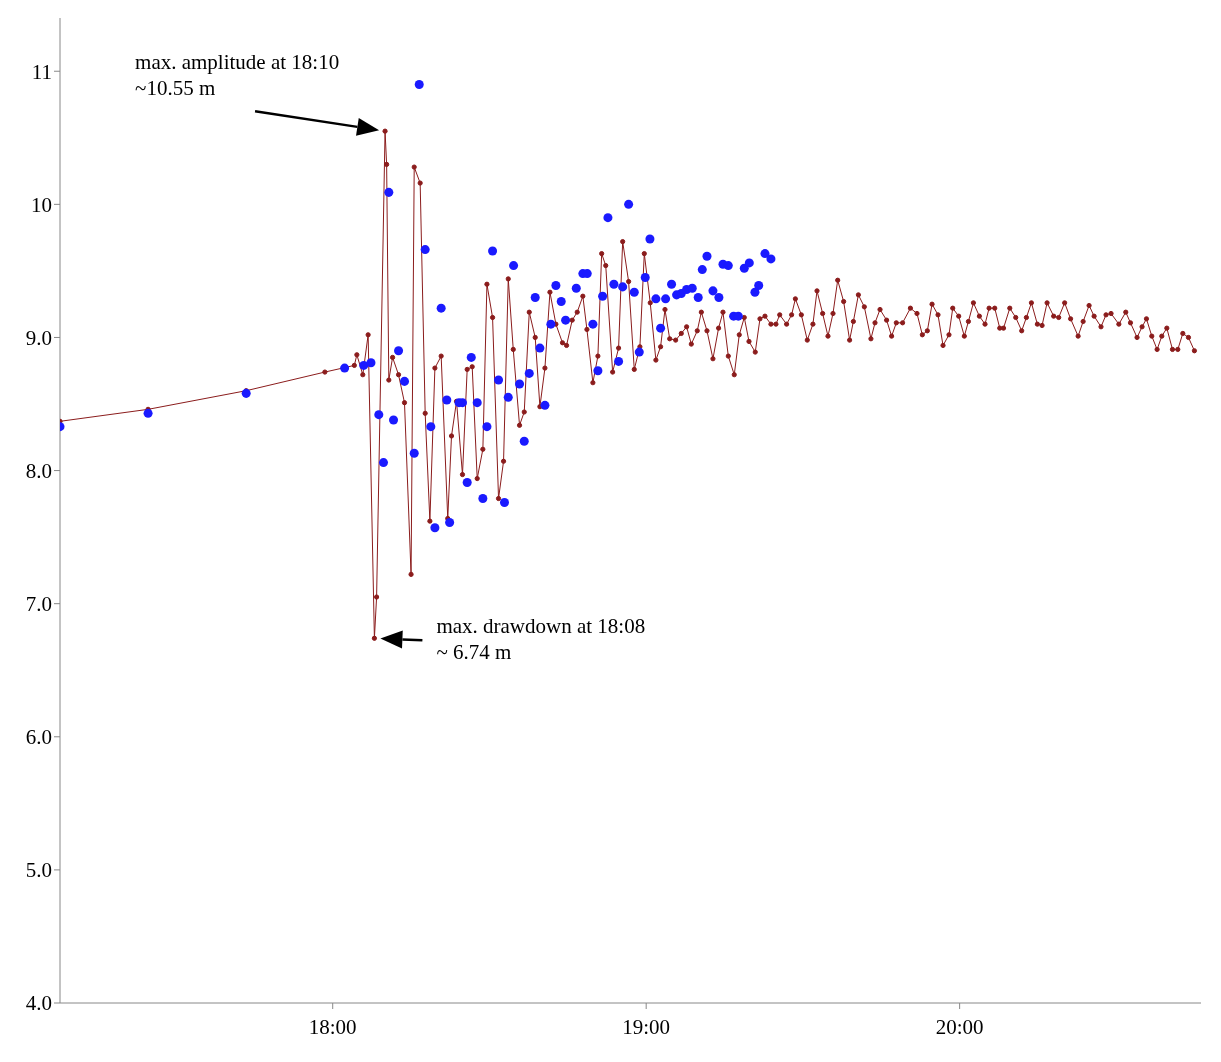 Image resolution: width=1221 pixels, height=1062 pixels. What do you see at coordinates (41, 71) in the screenshot?
I see `y-tick-label: 11` at bounding box center [41, 71].